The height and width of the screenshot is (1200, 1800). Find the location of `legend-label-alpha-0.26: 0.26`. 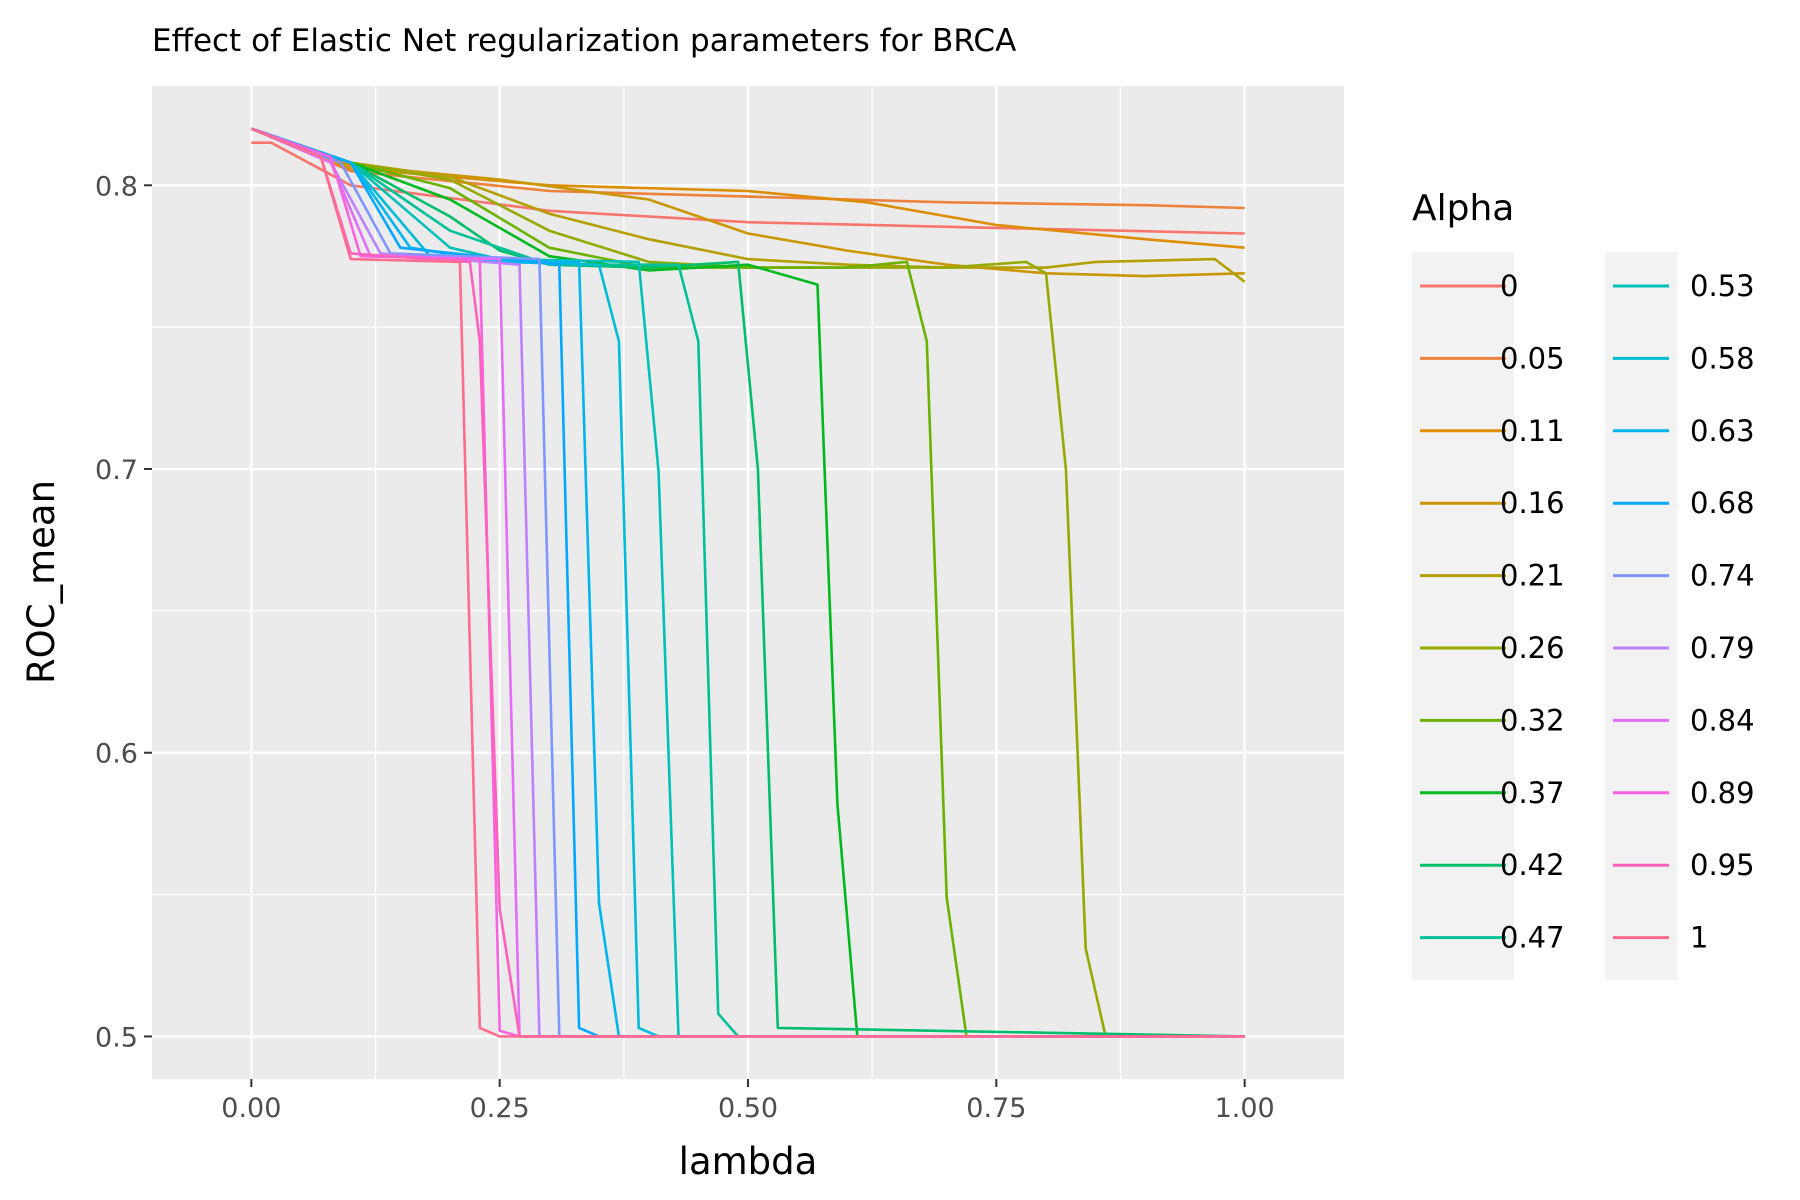

legend-label-alpha-0.26: 0.26 is located at coordinates (1532, 648).